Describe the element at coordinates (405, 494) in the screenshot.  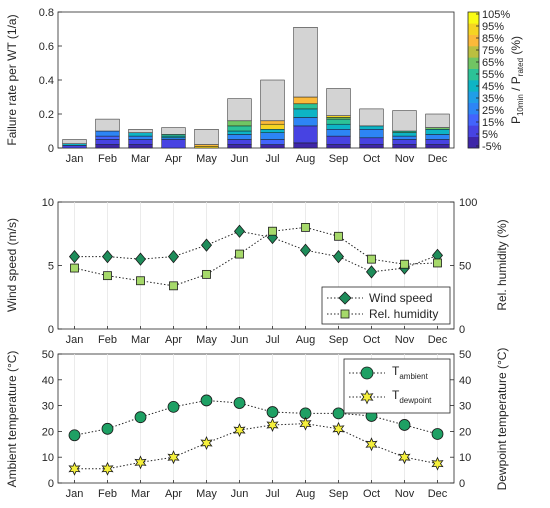
I see `p3-x-tick-label: Nov` at that location.